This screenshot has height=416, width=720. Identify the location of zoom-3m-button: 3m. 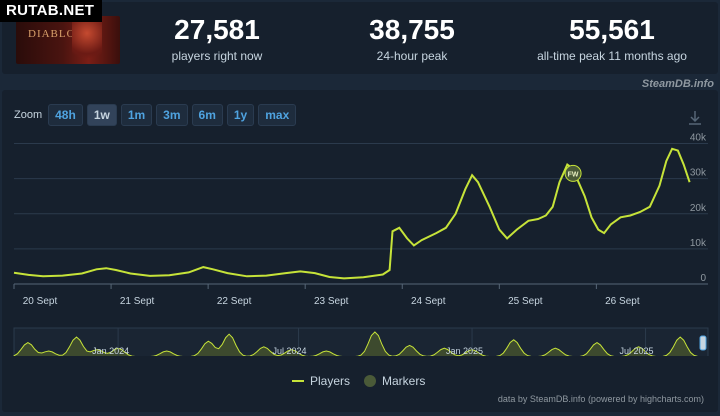
(172, 115).